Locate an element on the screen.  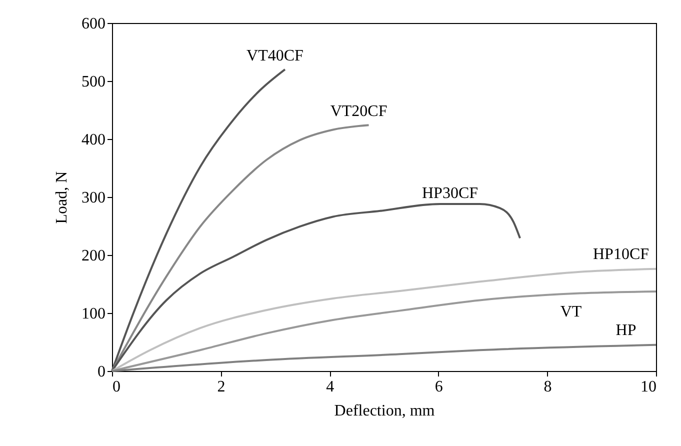
x-tick-label: 8 is located at coordinates (548, 387).